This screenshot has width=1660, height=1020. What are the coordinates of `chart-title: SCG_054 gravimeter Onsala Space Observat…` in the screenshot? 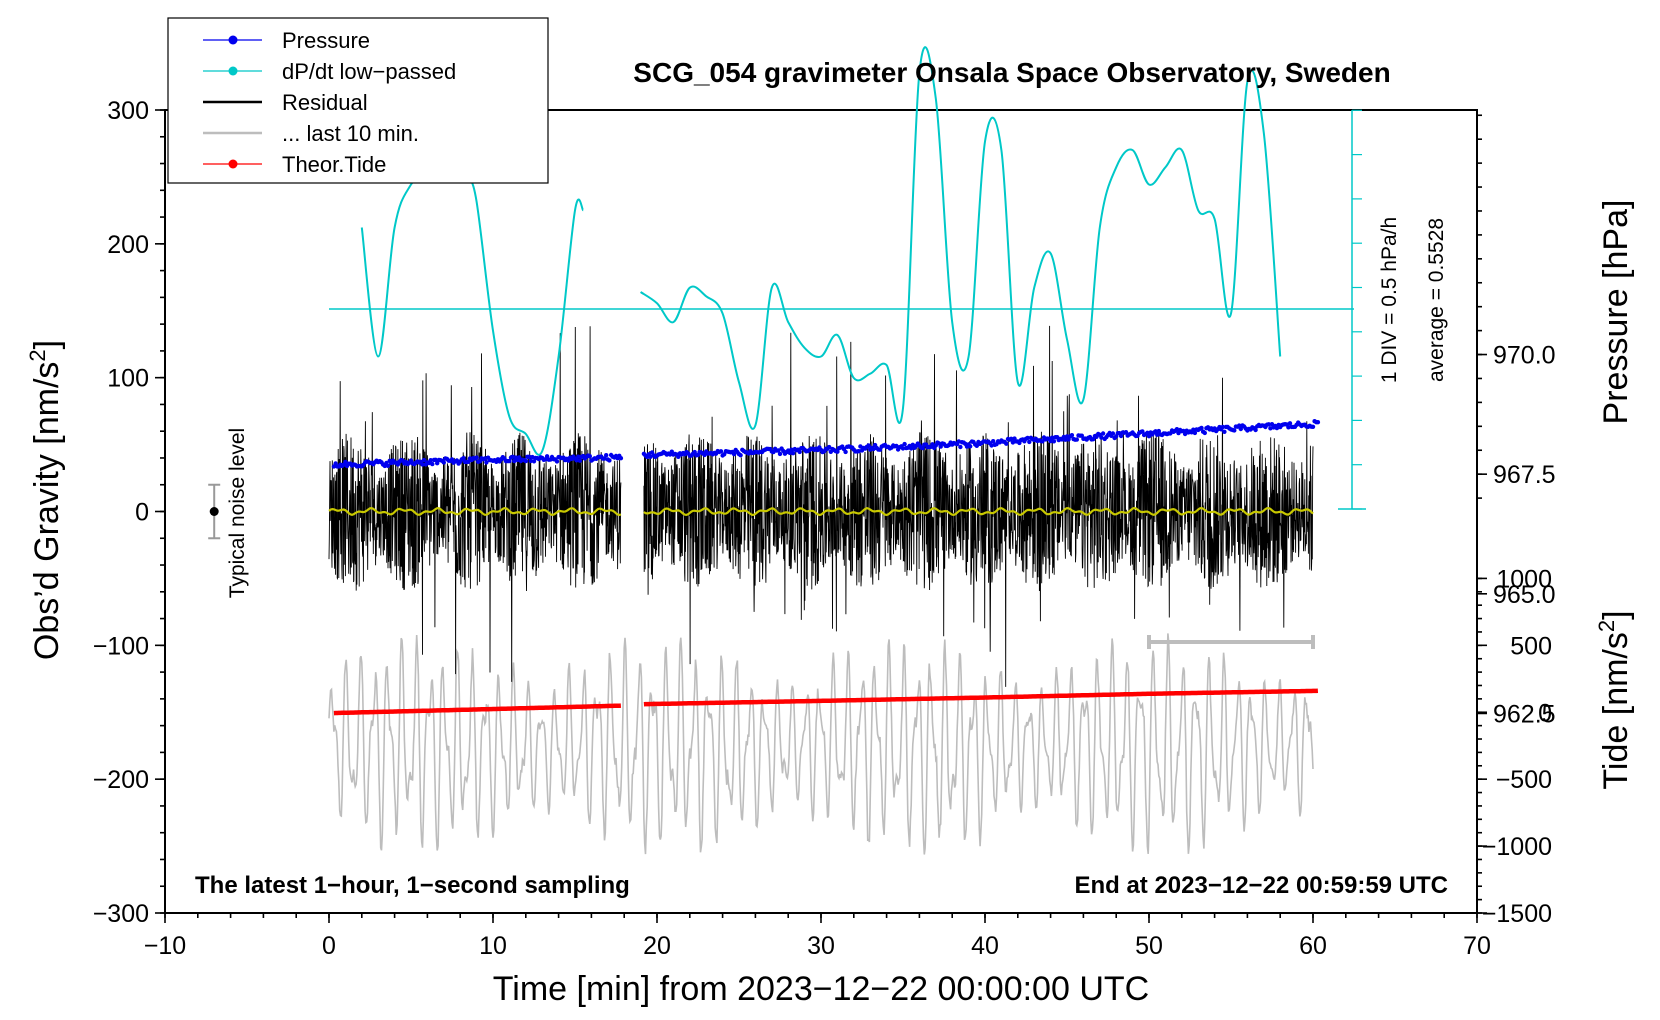 It's located at (1011, 72).